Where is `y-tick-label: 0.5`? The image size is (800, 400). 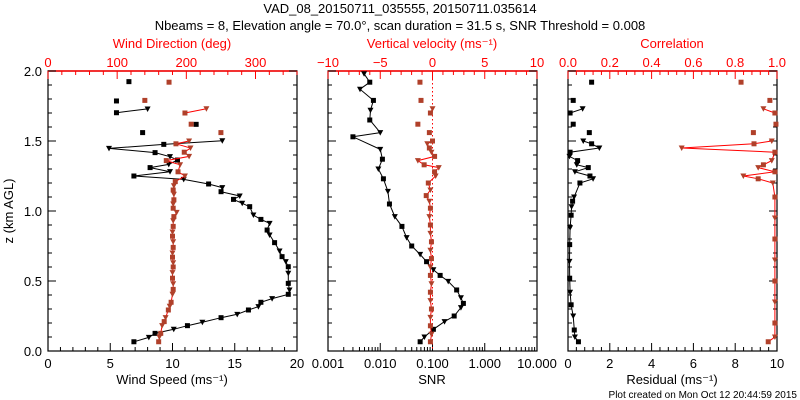 y-tick-label: 0.5 is located at coordinates (33, 281).